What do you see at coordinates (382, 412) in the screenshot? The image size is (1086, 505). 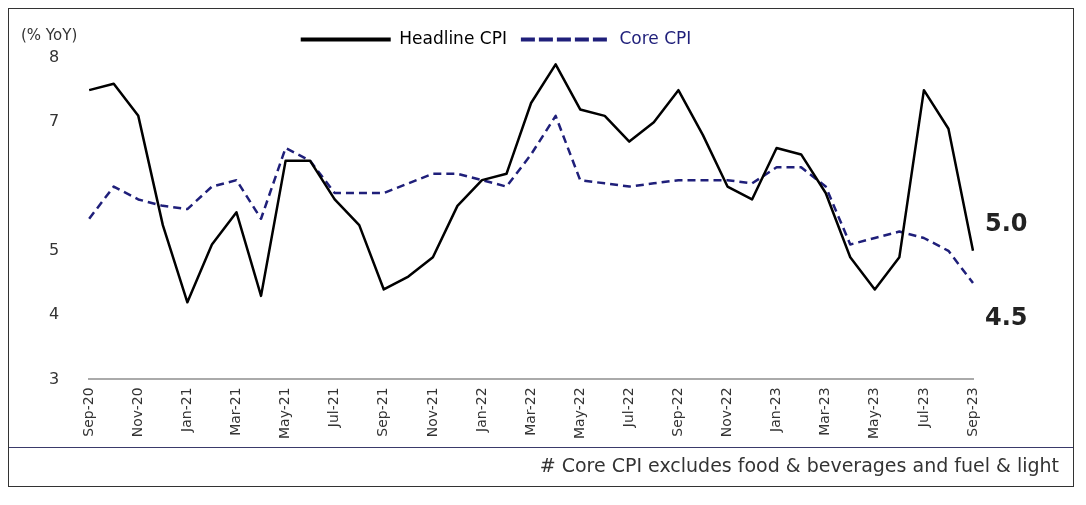 I see `x-tick-label: Sep-21` at bounding box center [382, 412].